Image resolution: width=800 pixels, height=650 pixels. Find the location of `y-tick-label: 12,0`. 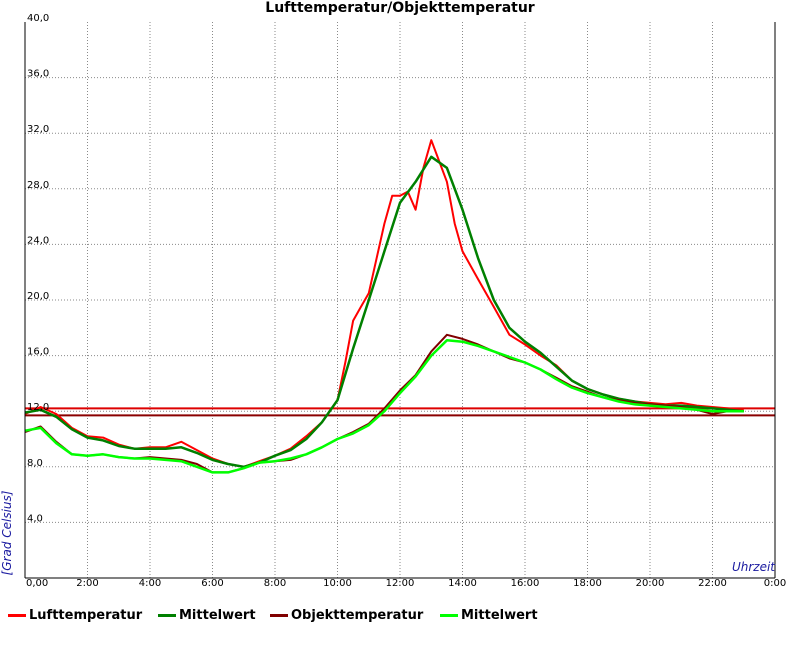

y-tick-label: 12,0 is located at coordinates (38, 407).